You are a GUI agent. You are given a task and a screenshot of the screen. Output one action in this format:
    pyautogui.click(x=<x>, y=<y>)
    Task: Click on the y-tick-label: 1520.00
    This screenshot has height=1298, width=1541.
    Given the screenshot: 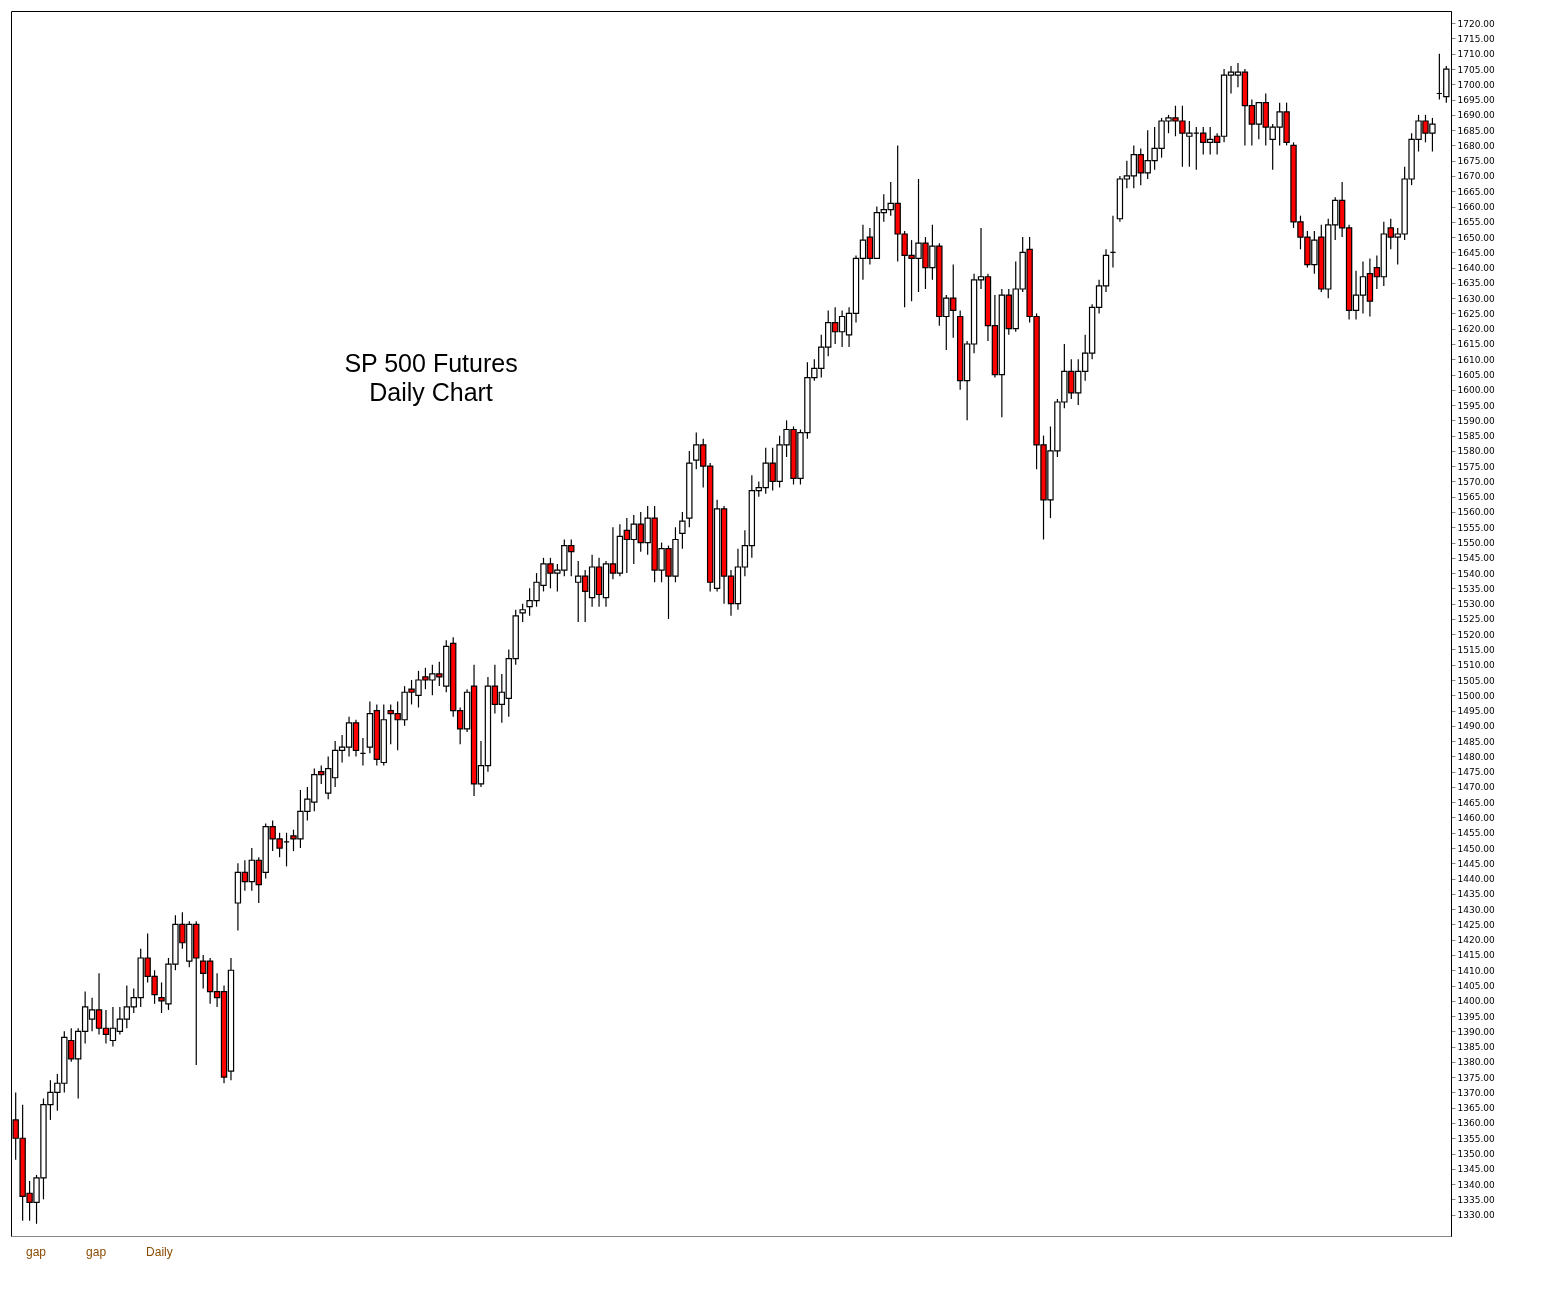 What is the action you would take?
    pyautogui.click(x=1476, y=634)
    